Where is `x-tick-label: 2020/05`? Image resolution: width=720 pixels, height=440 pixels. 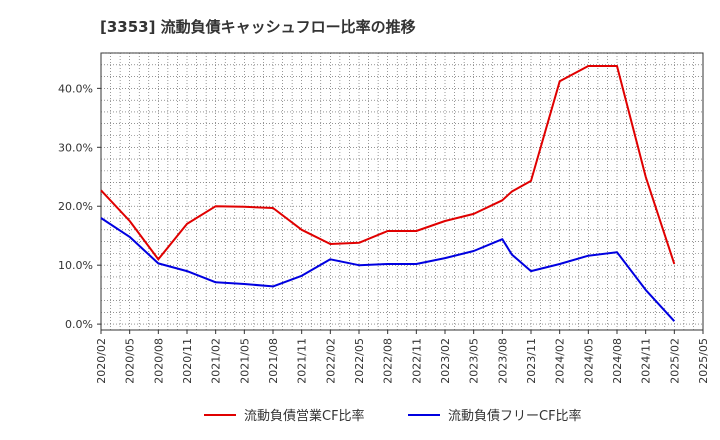 x-tick-label: 2020/05 is located at coordinates (130, 361).